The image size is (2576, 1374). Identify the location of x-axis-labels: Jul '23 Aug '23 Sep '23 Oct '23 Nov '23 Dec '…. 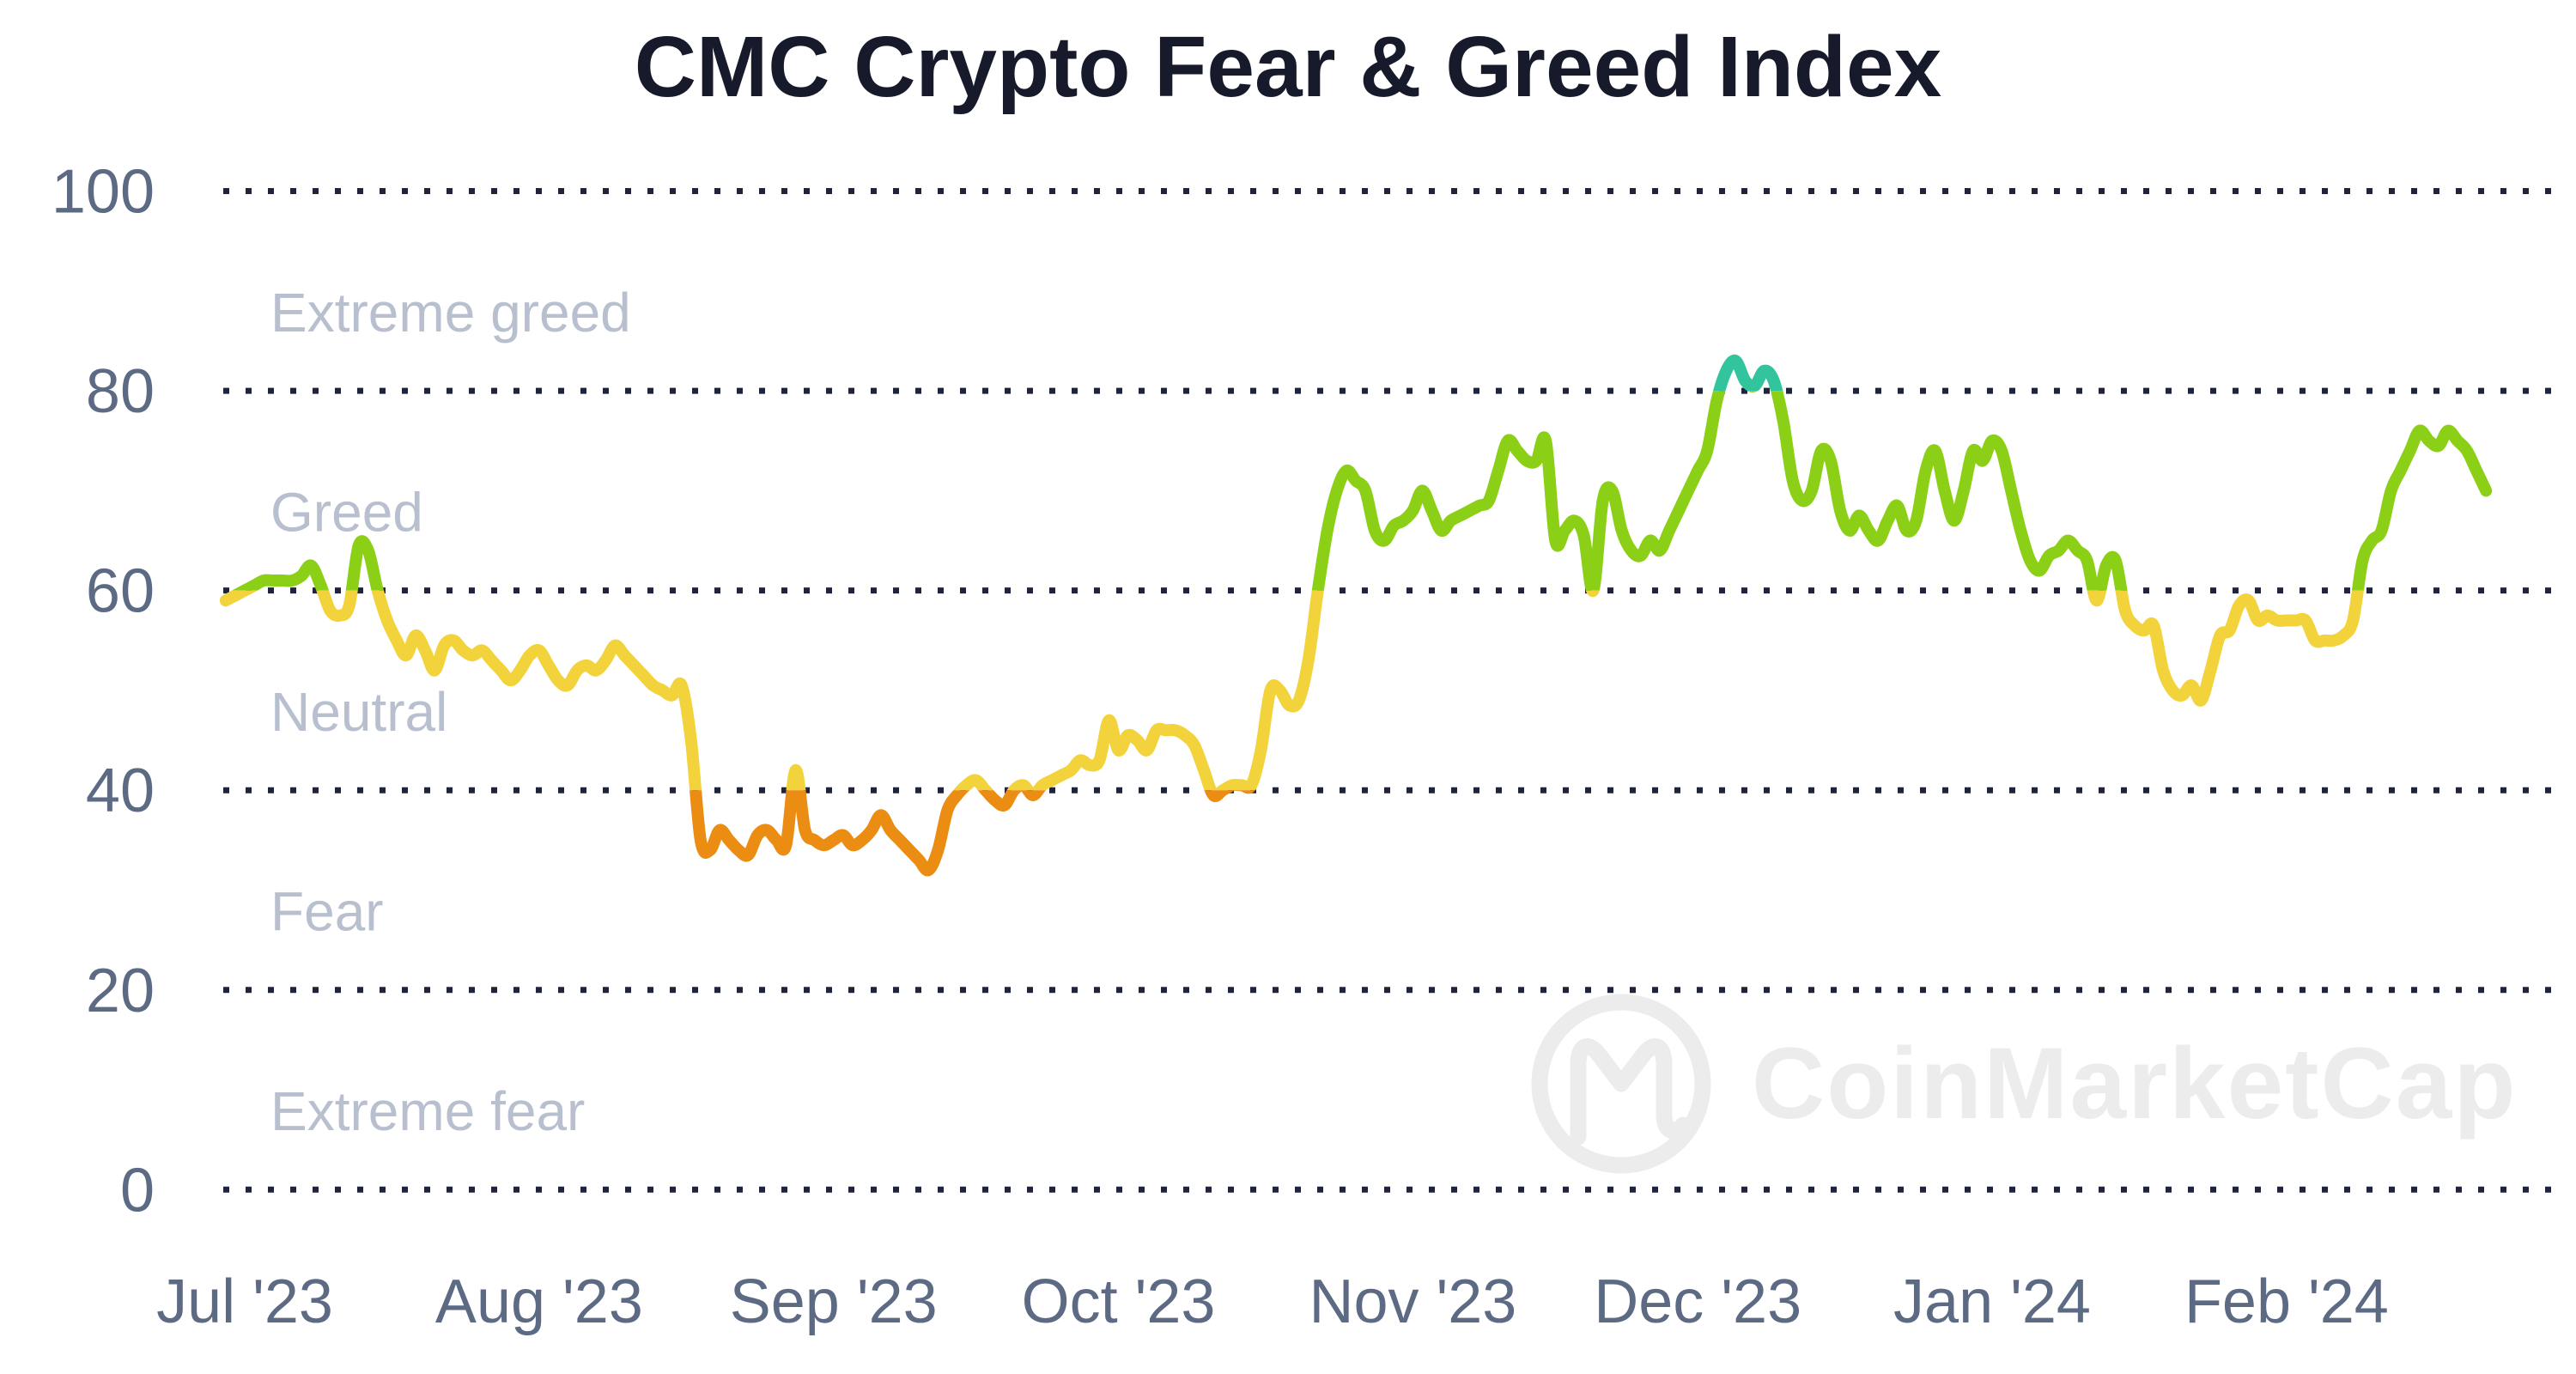
(1272, 1302).